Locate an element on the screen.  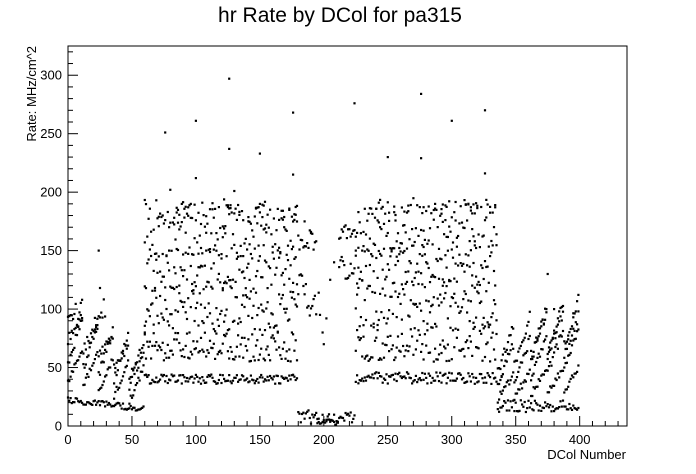
chart-title: hr Rate by DCol for pa315 is located at coordinates (340, 15).